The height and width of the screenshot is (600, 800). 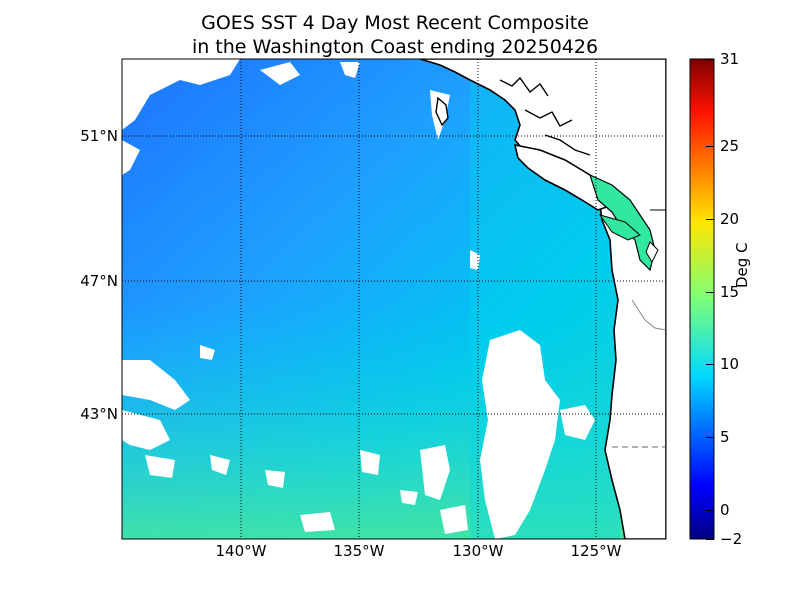 I want to click on lon-label-125w: 125°W, so click(x=596, y=551).